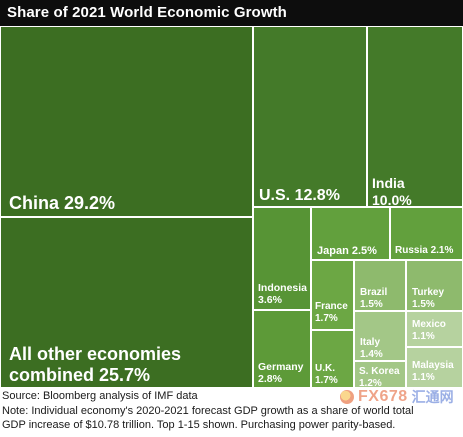  I want to click on tile-france: France 1.7%, so click(332, 295).